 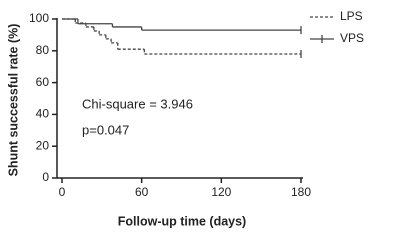 What do you see at coordinates (43, 145) in the screenshot?
I see `y-tick-label: 20` at bounding box center [43, 145].